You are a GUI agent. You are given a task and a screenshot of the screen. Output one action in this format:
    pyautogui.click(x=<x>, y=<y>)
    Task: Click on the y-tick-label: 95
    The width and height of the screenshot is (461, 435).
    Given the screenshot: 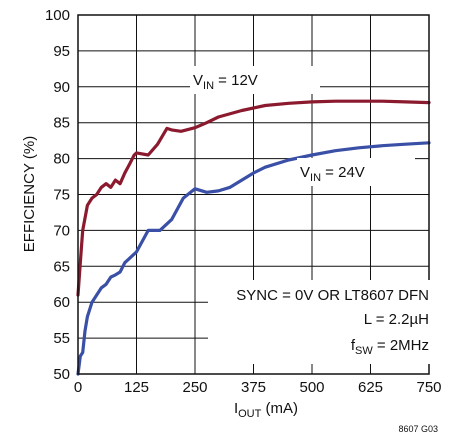 What is the action you would take?
    pyautogui.click(x=61, y=51)
    